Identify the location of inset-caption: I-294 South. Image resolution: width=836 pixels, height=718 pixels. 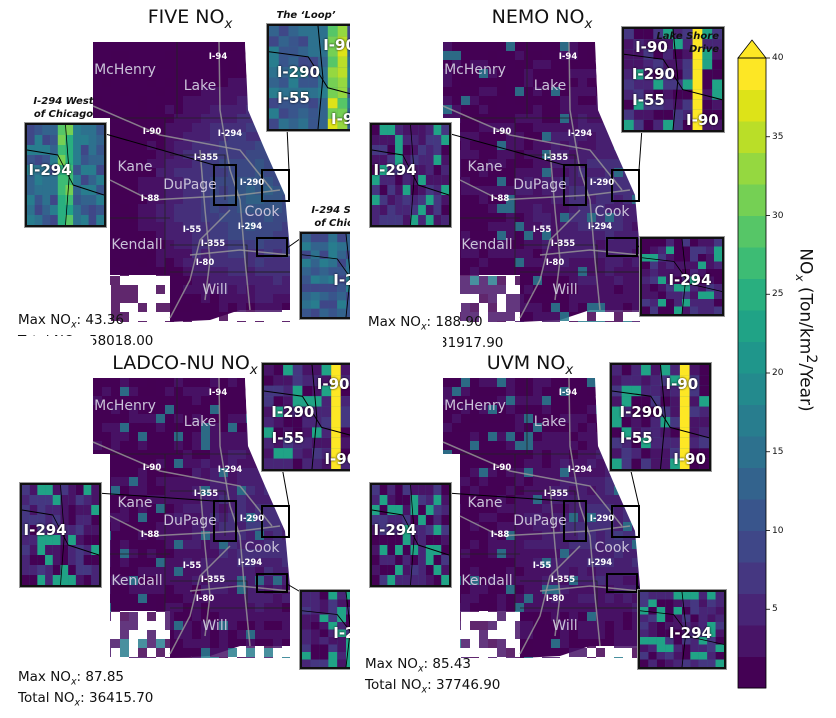
(344, 210).